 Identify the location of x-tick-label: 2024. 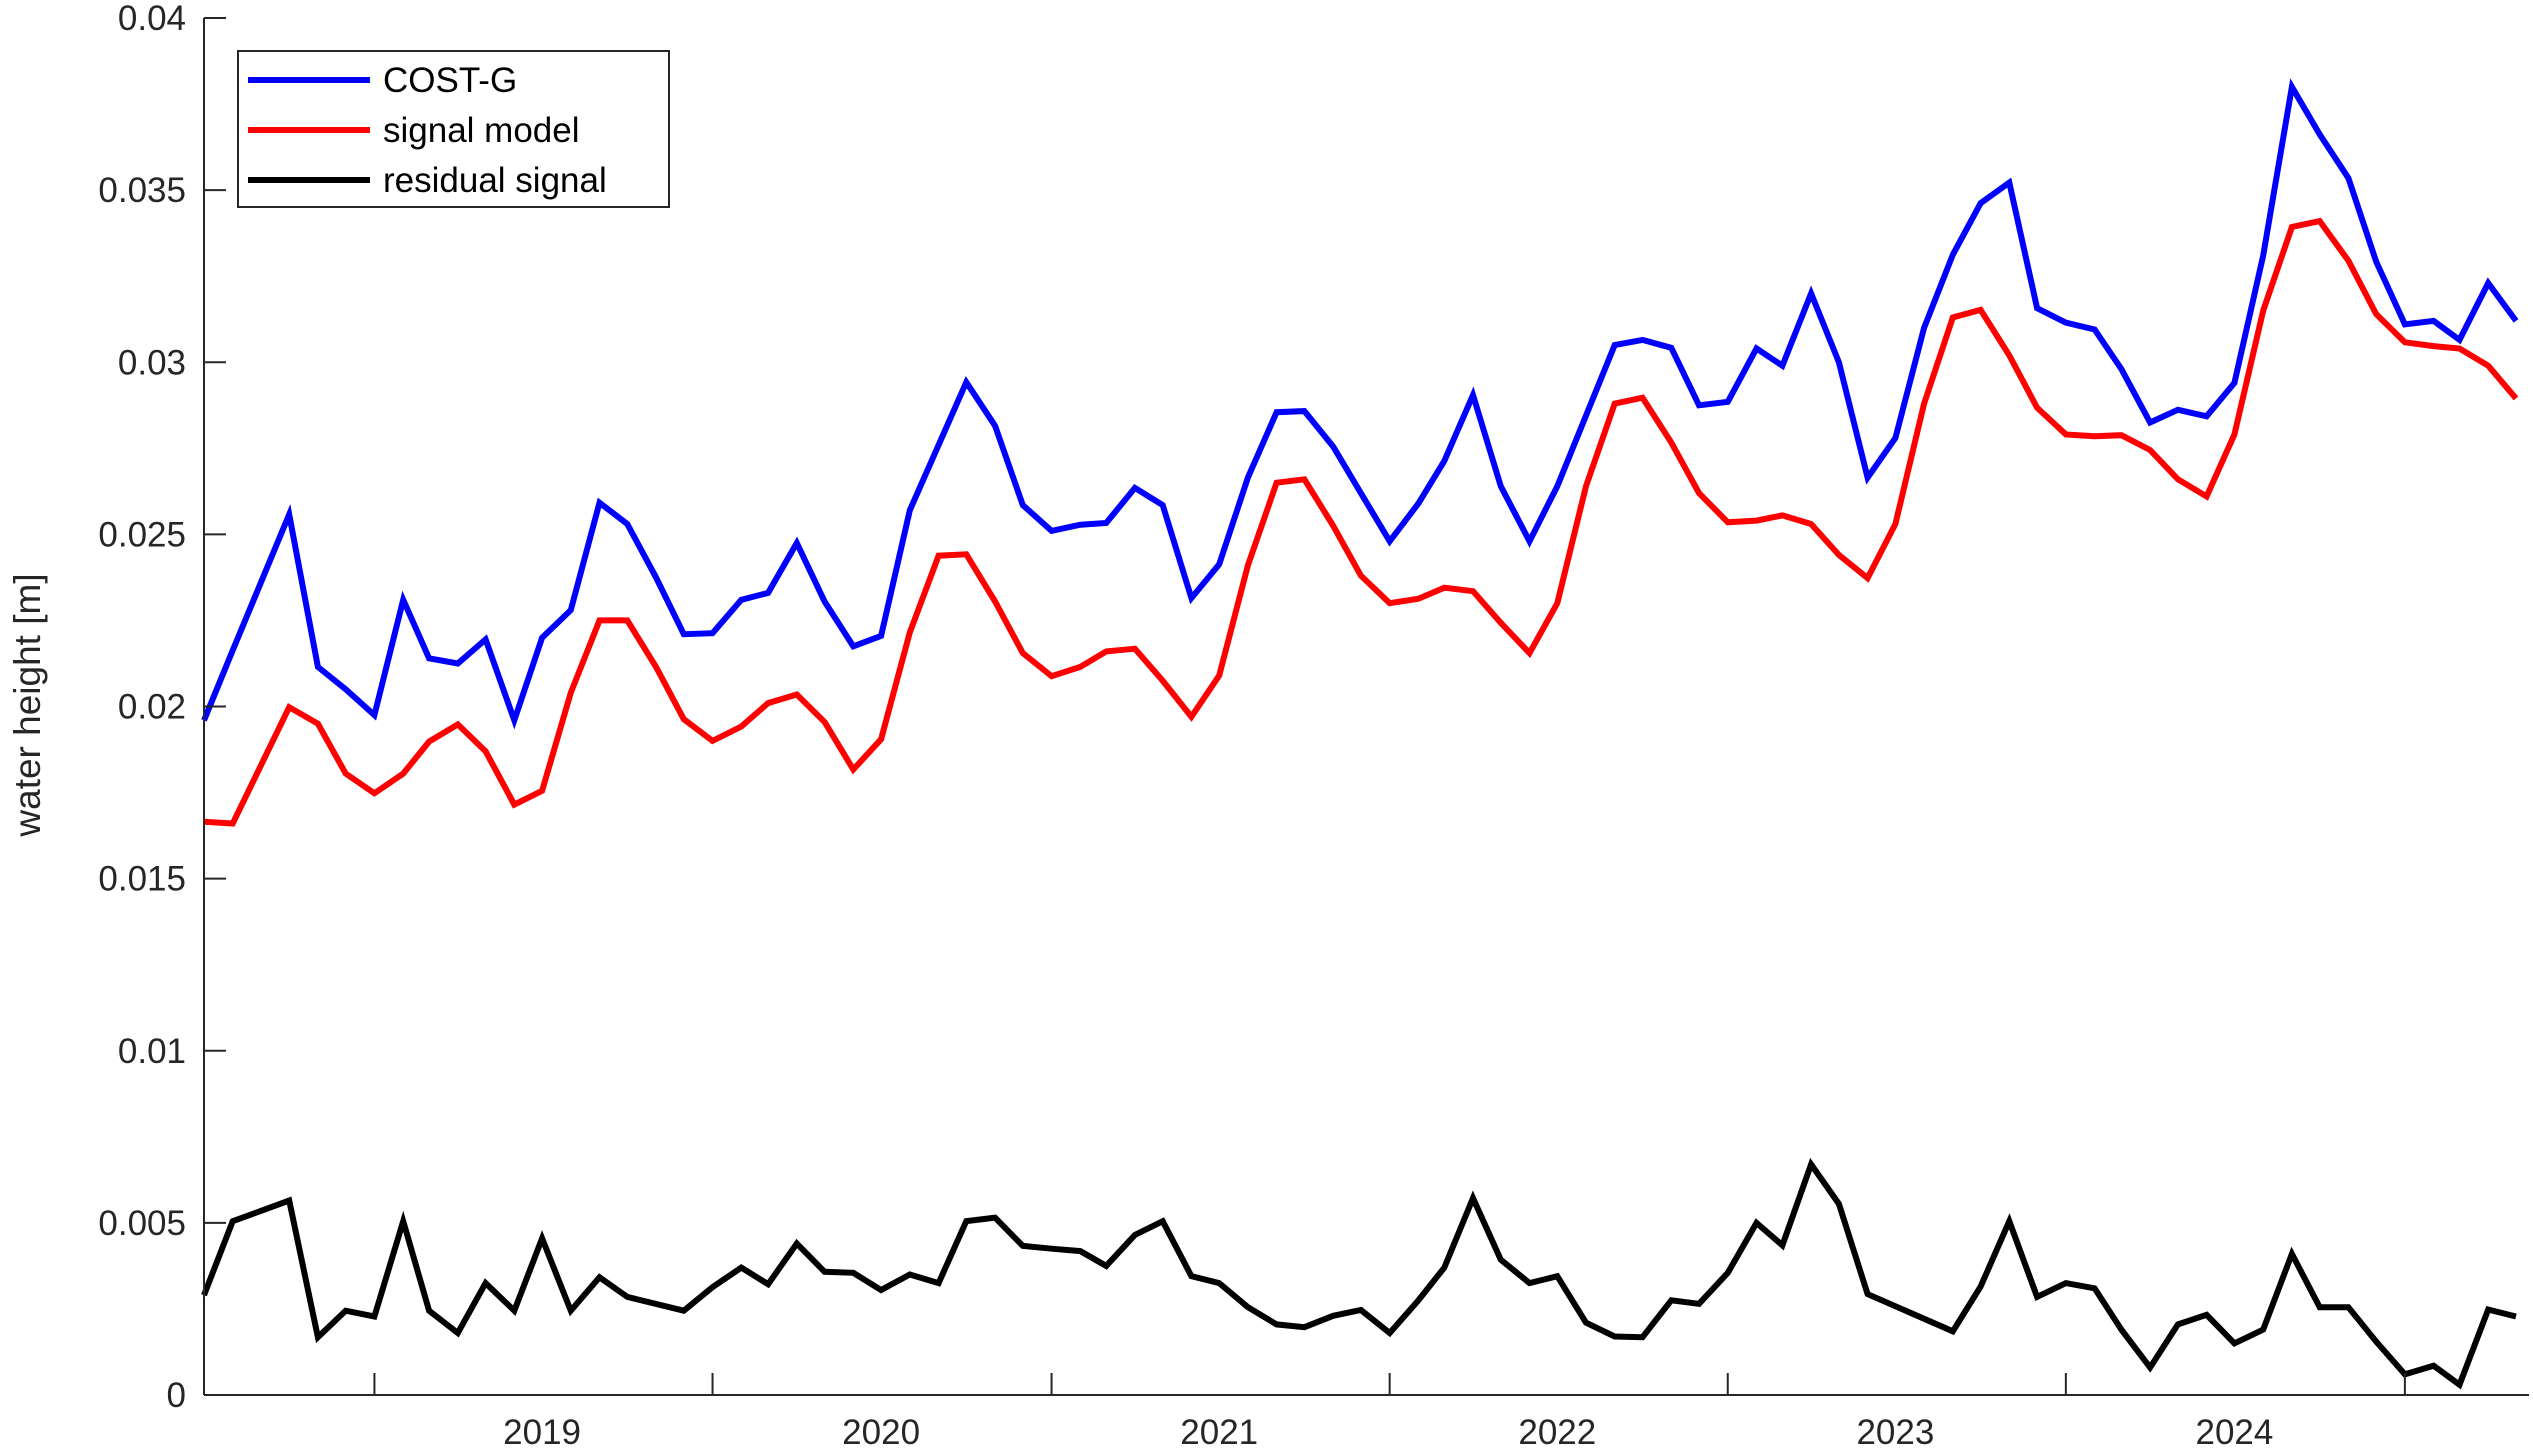
(2235, 1432).